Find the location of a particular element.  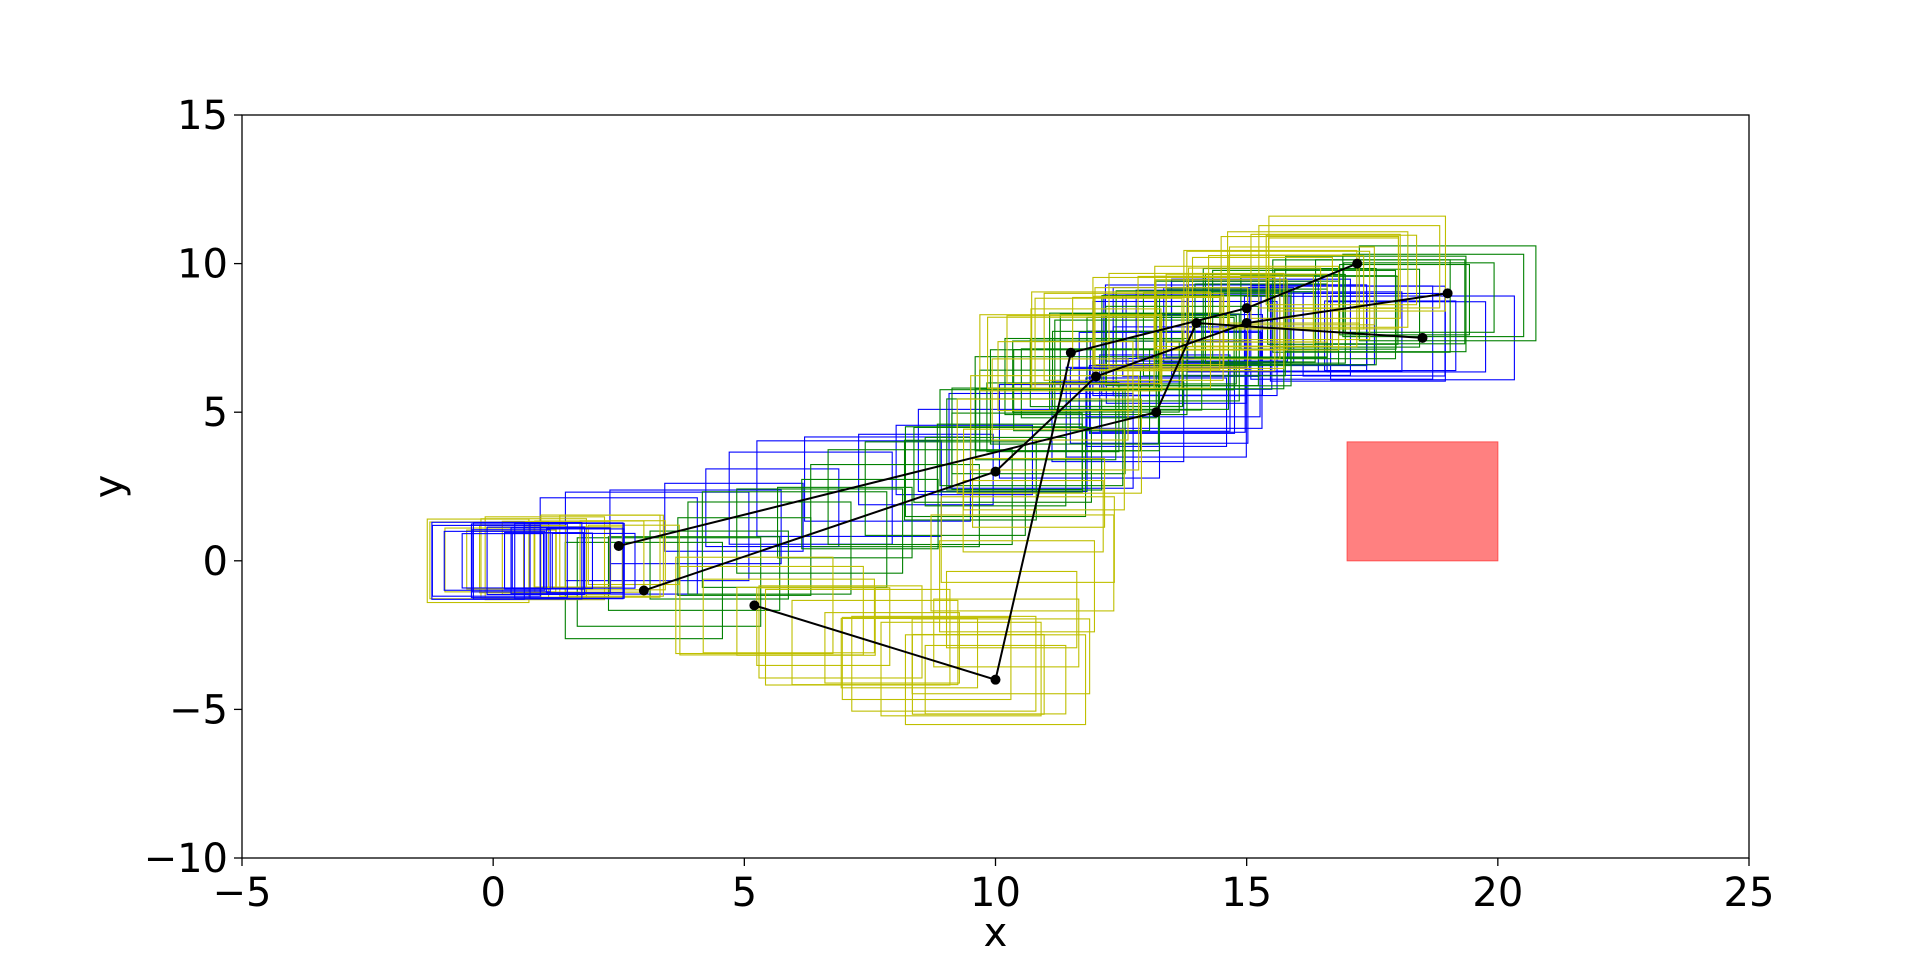

y-tick-label: −10 is located at coordinates (186, 859).